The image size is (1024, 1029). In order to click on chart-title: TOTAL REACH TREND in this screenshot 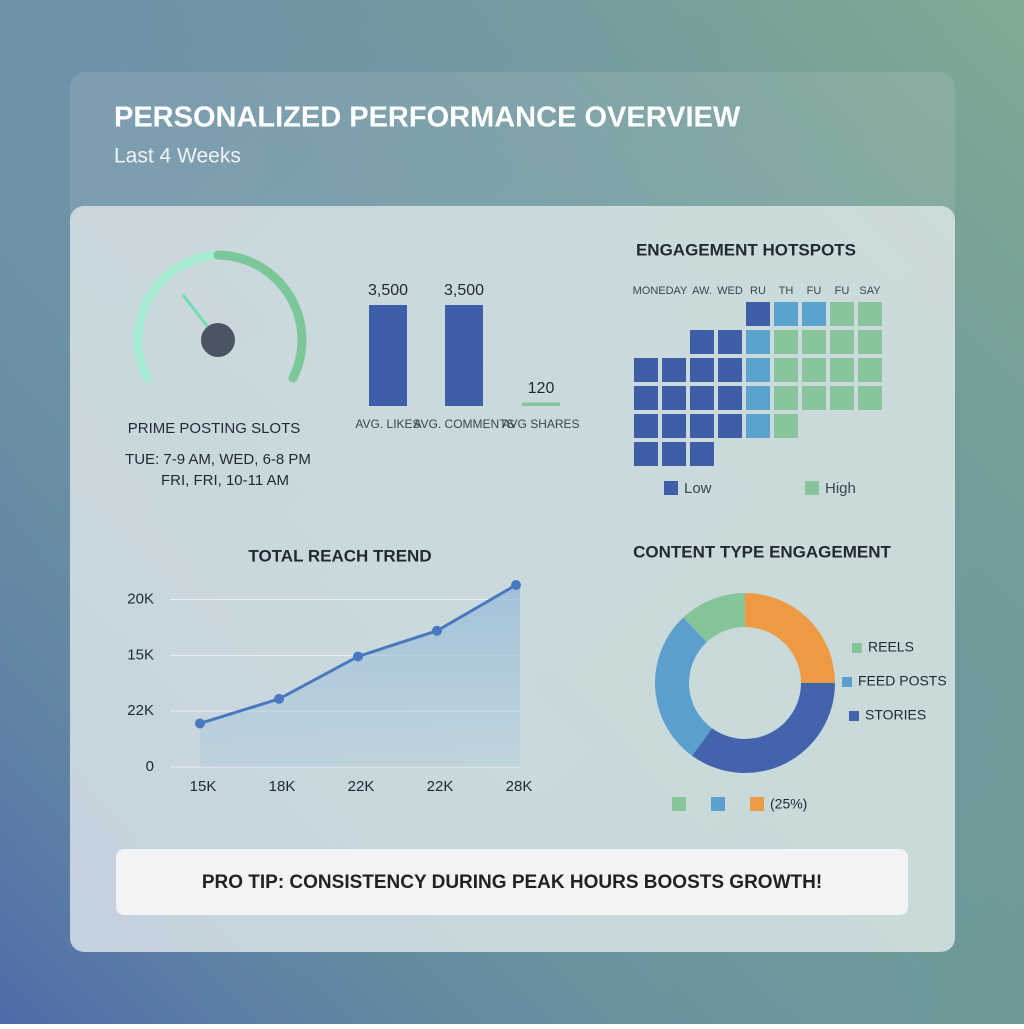, I will do `click(339, 555)`.